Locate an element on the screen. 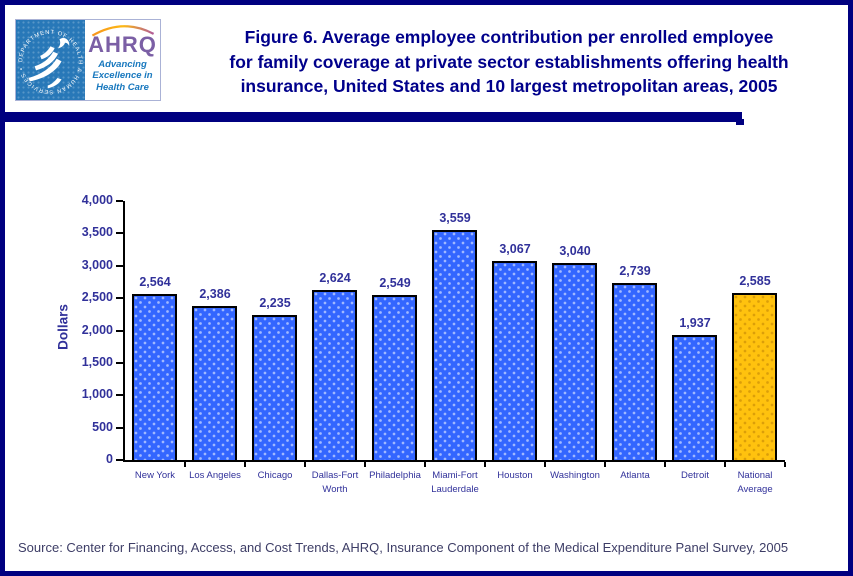  bar-column: 2,549 Philadelphia is located at coordinates (395, 341).